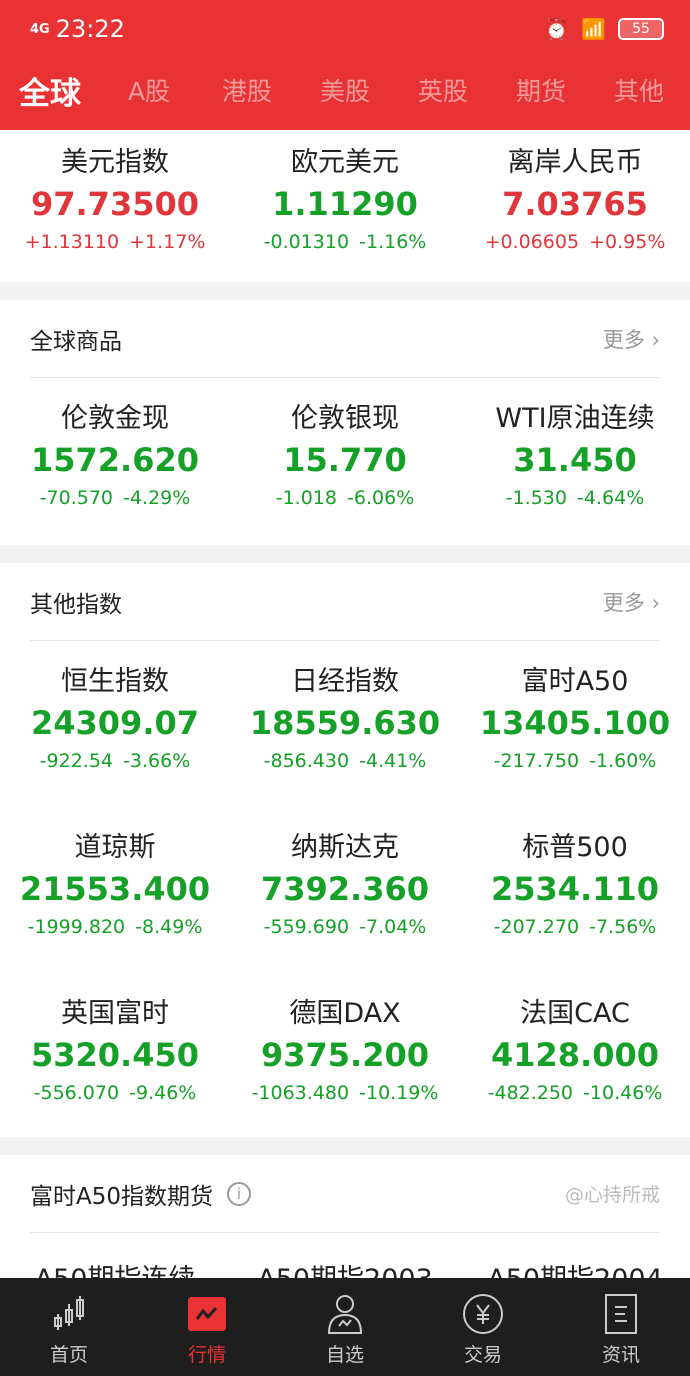  I want to click on quote-item: A50期指2003, so click(345, 1255).